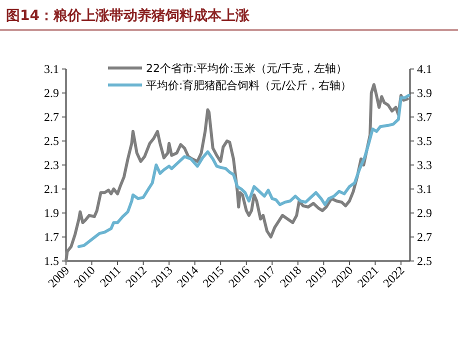 The image size is (458, 344). Describe the element at coordinates (424, 165) in the screenshot. I see `y2-tick-label: 3.3` at that location.